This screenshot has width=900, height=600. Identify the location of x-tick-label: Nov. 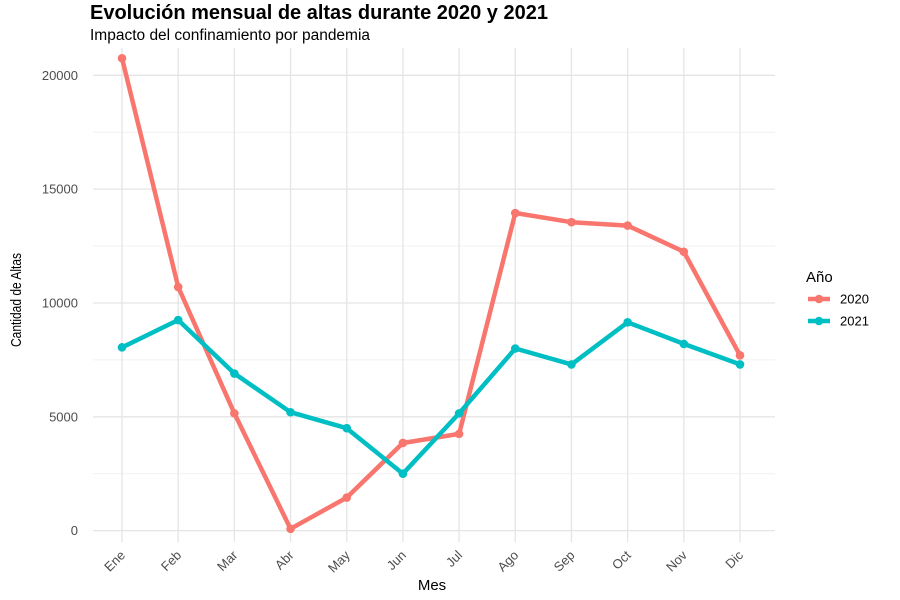
(676, 560).